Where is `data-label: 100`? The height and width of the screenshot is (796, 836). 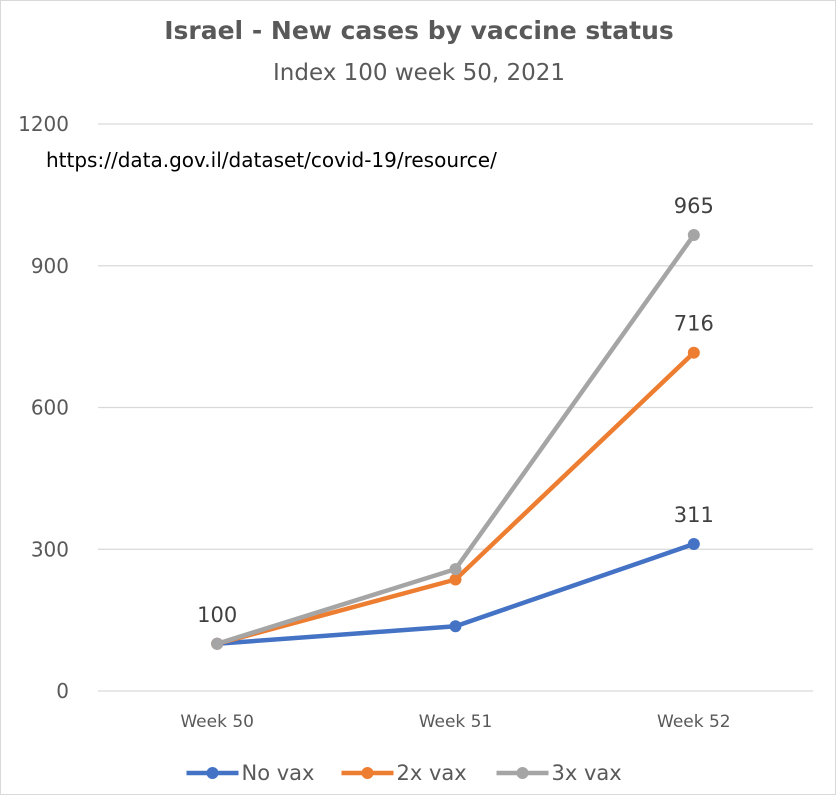 data-label: 100 is located at coordinates (217, 615).